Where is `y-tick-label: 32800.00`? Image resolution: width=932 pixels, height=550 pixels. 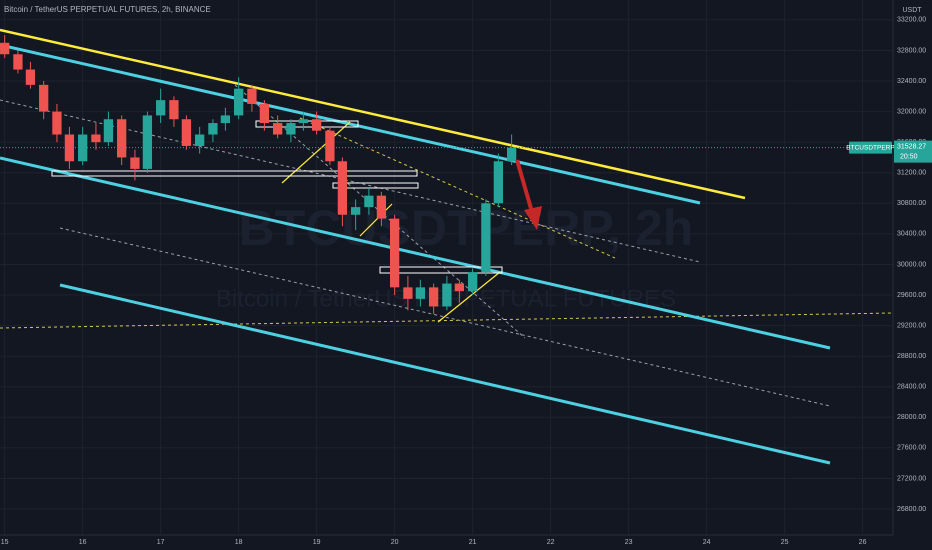 y-tick-label: 32800.00 is located at coordinates (911, 50).